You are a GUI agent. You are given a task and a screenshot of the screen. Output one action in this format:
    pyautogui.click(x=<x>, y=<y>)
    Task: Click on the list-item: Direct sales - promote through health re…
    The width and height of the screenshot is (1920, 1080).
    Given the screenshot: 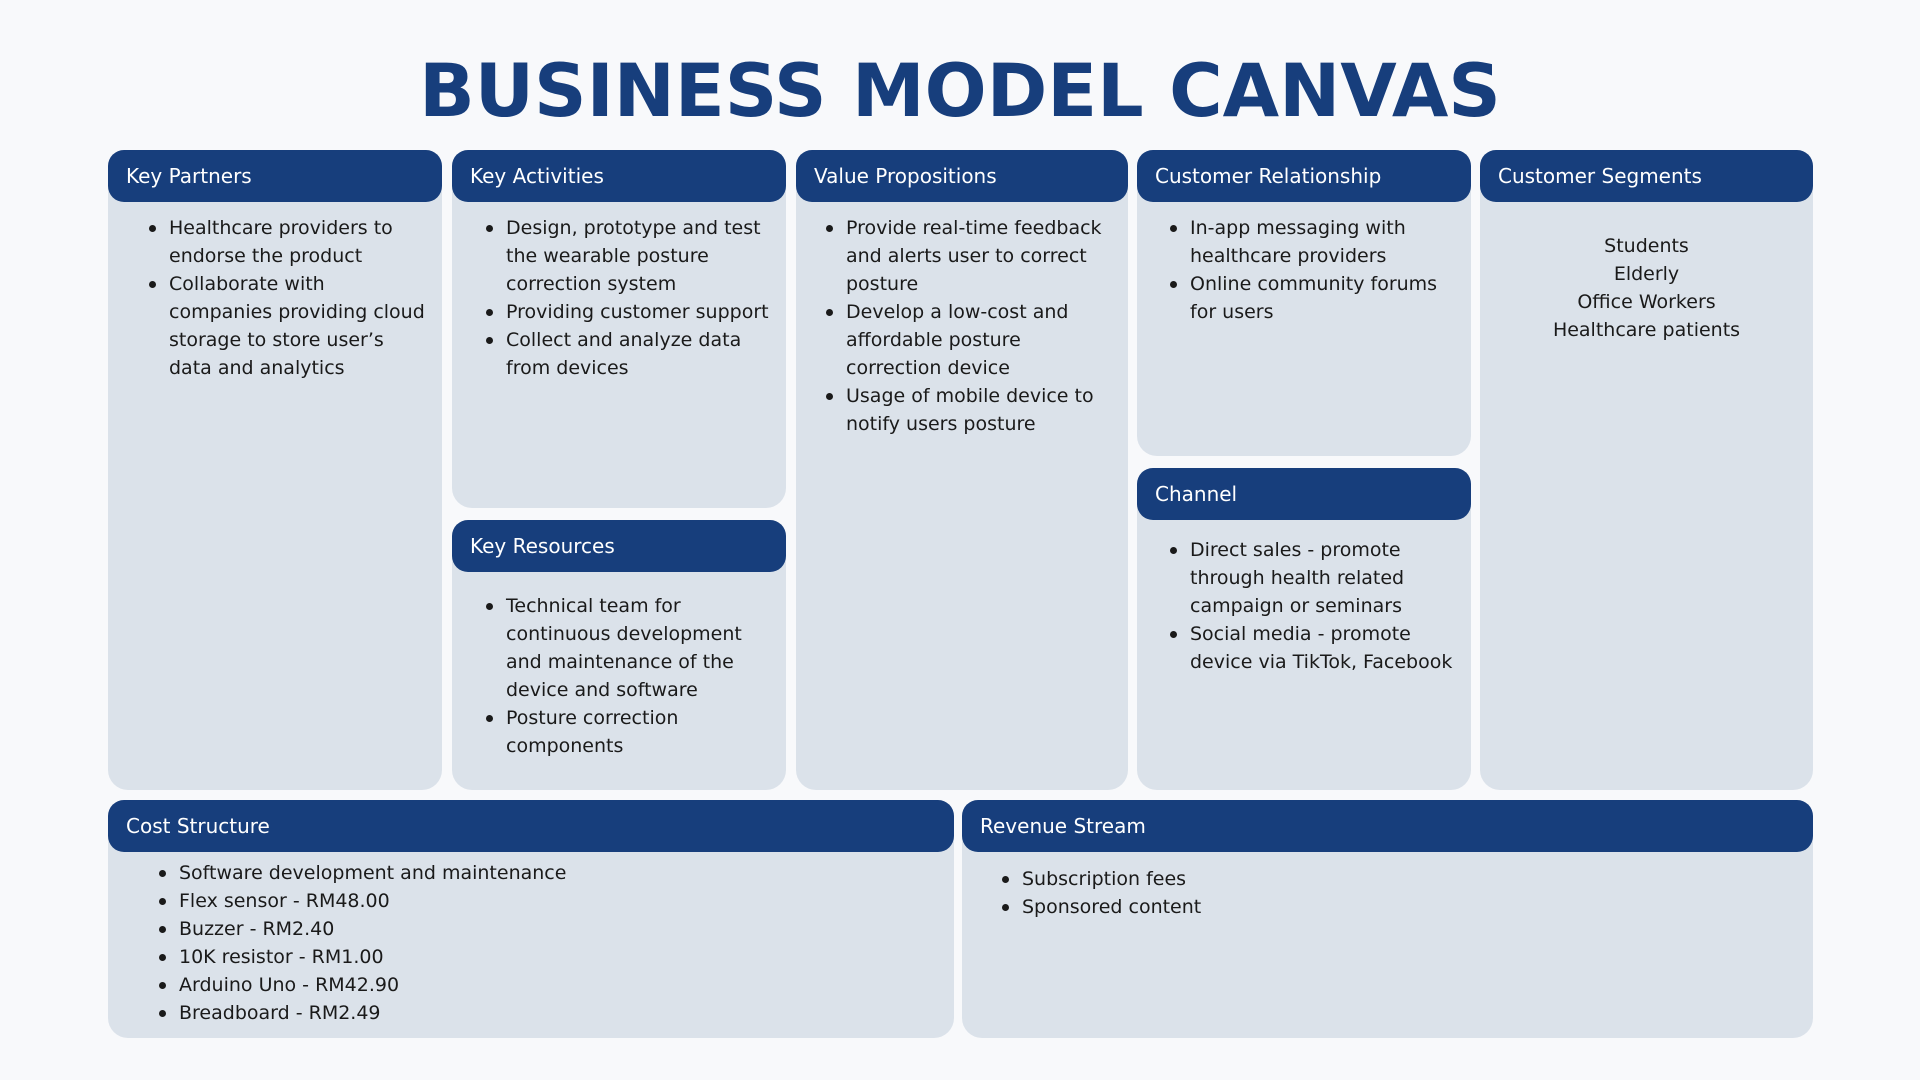 What is the action you would take?
    pyautogui.click(x=1320, y=578)
    